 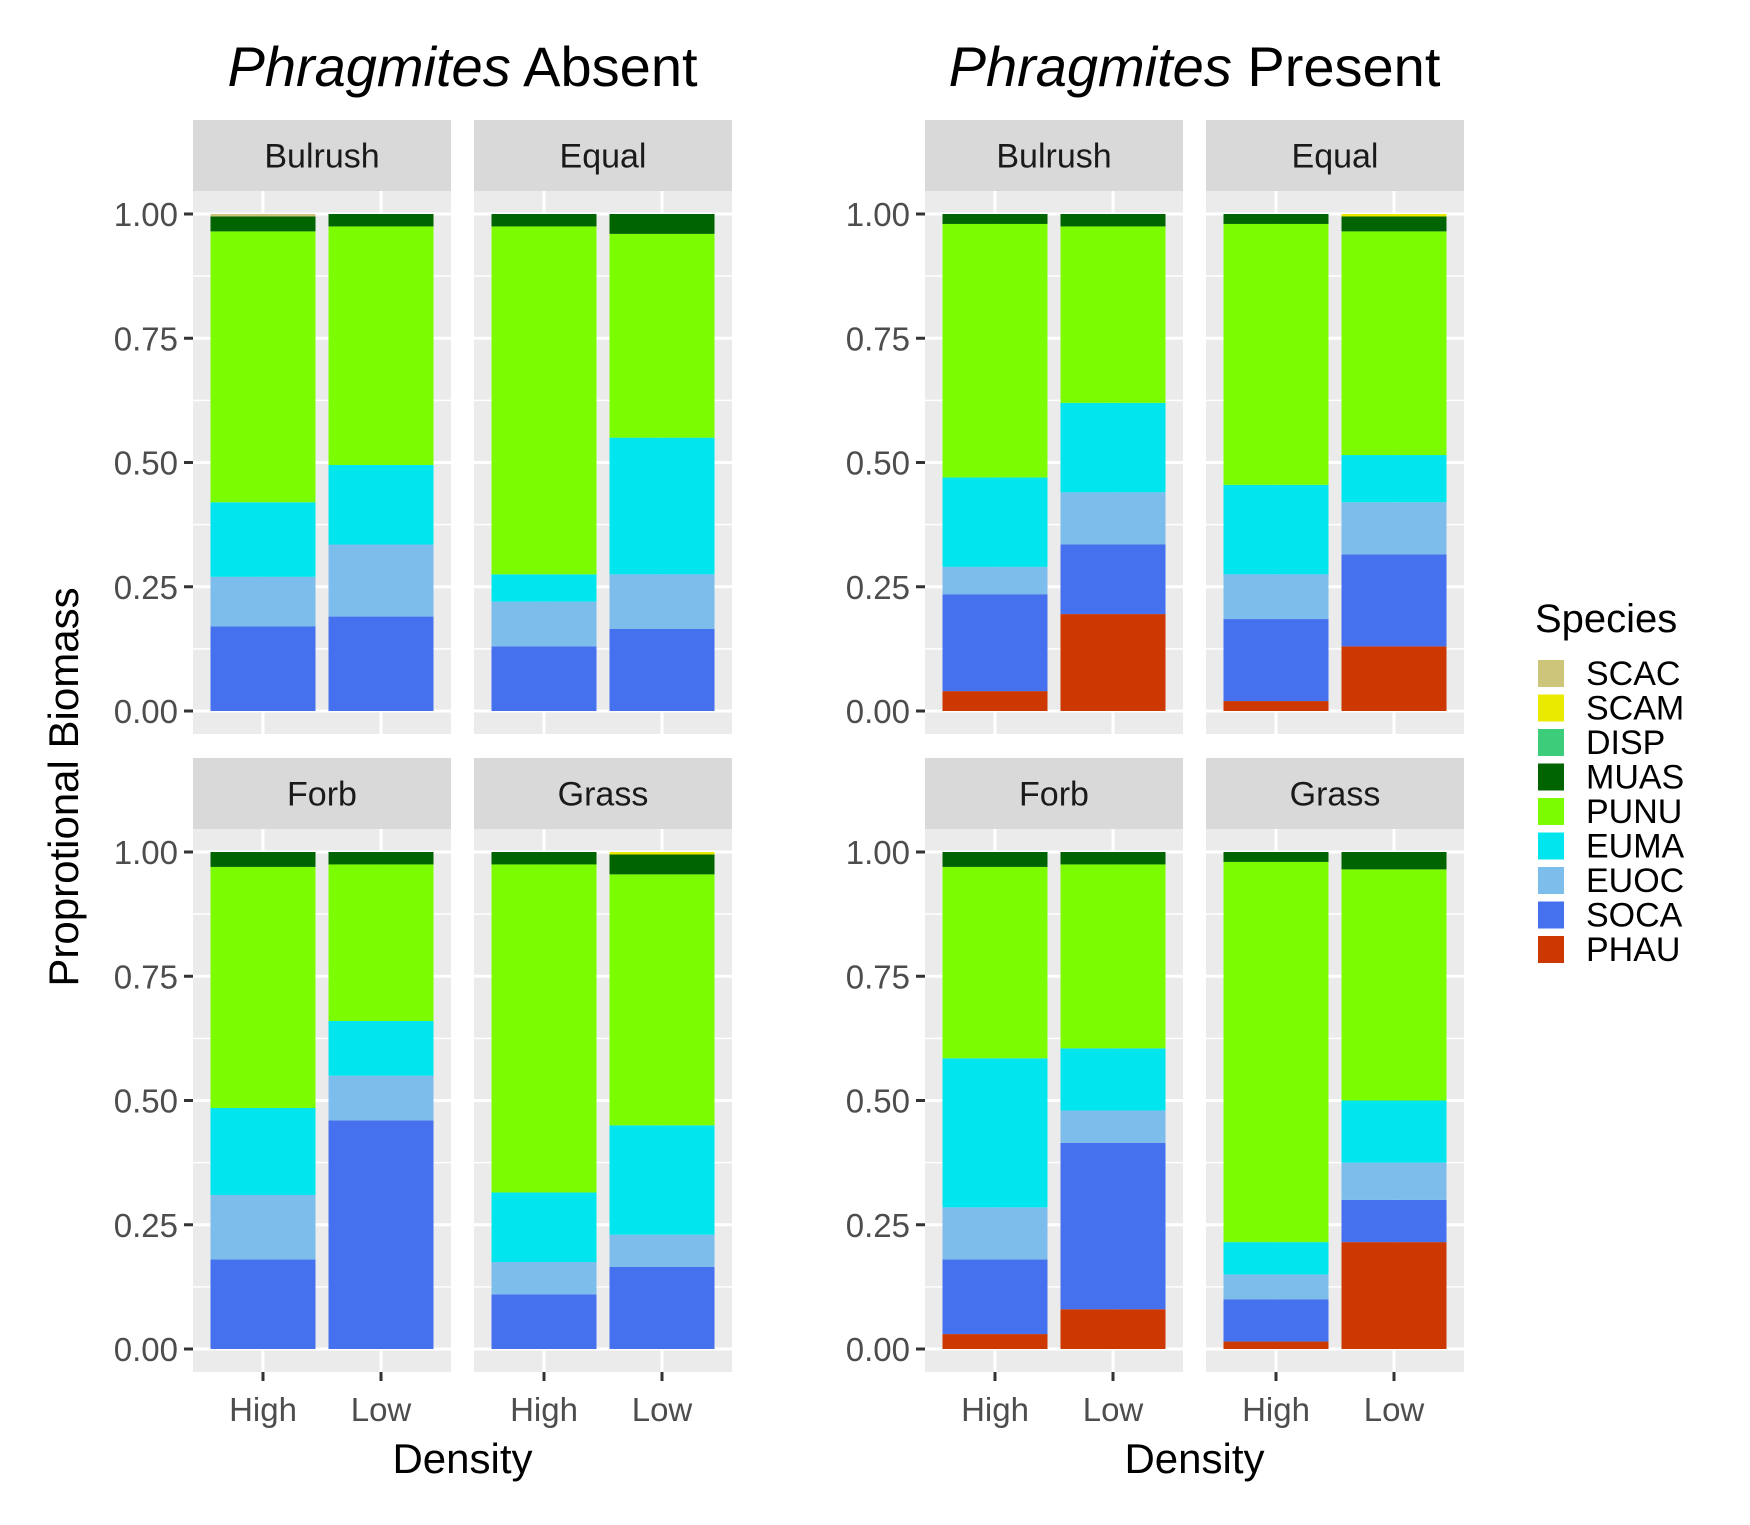 I want to click on x-axis-title: Density, so click(x=1194, y=1458).